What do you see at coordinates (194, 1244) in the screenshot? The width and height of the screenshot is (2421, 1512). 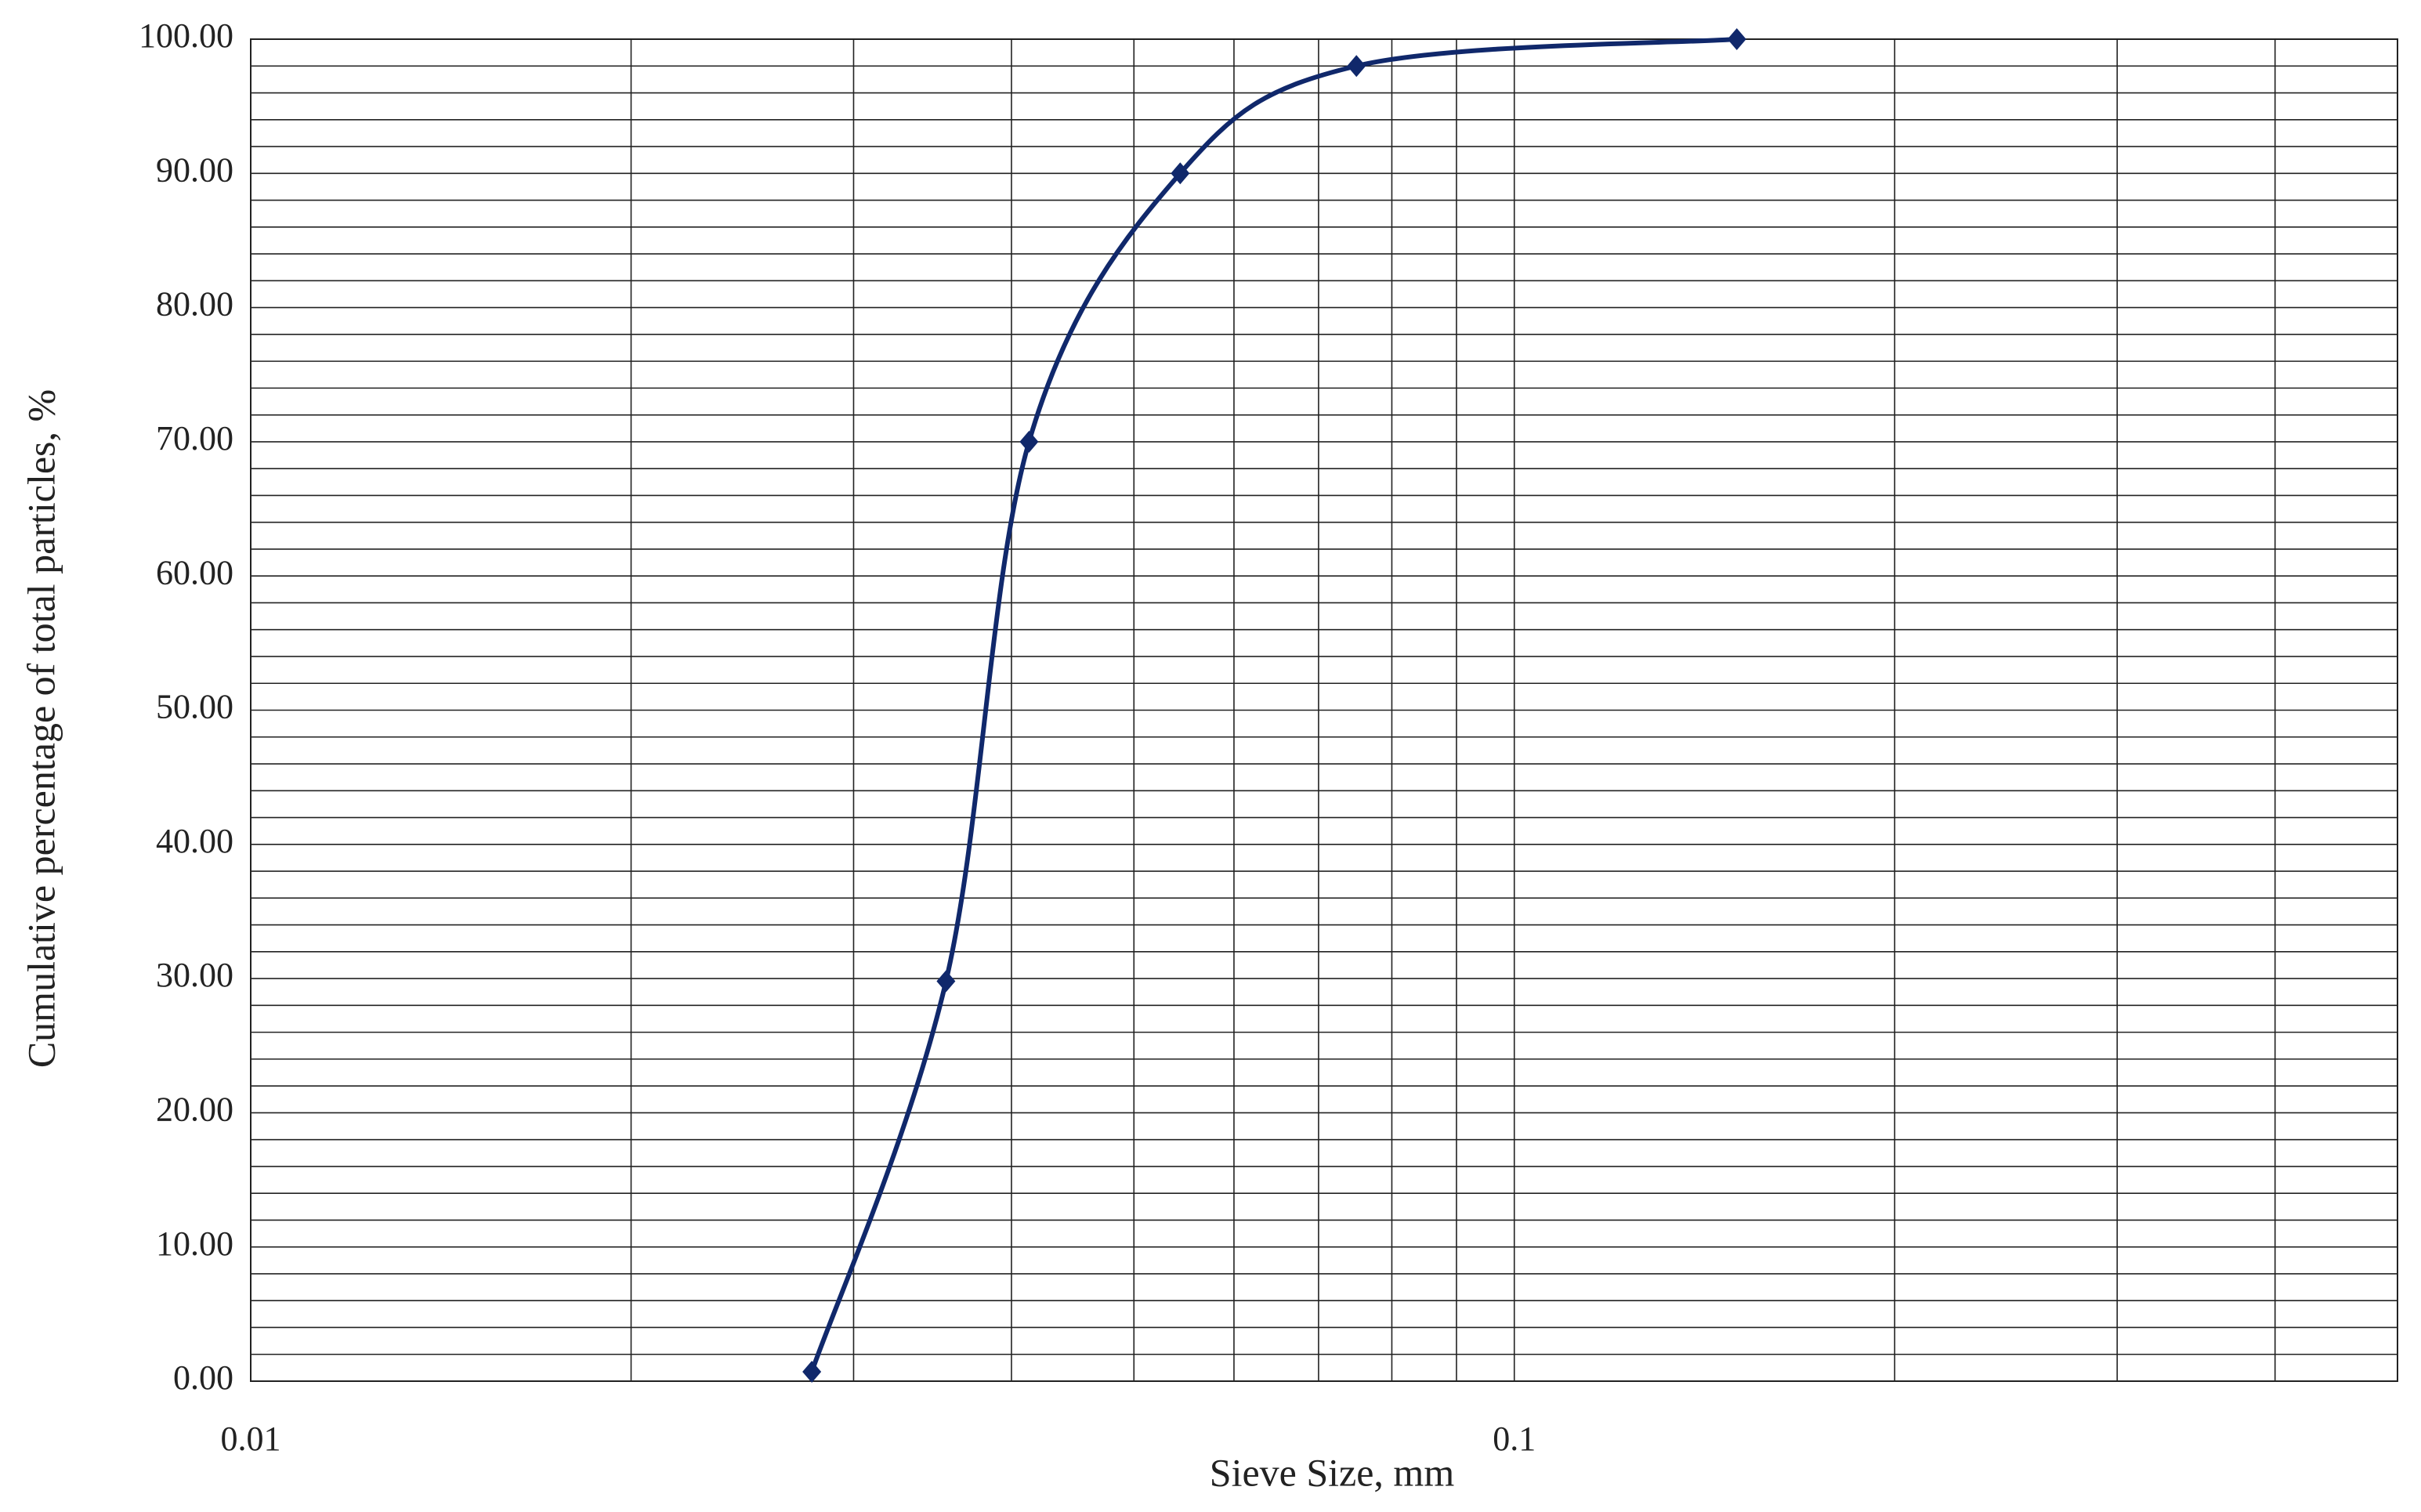 I see `y-tick-label: 10.00` at bounding box center [194, 1244].